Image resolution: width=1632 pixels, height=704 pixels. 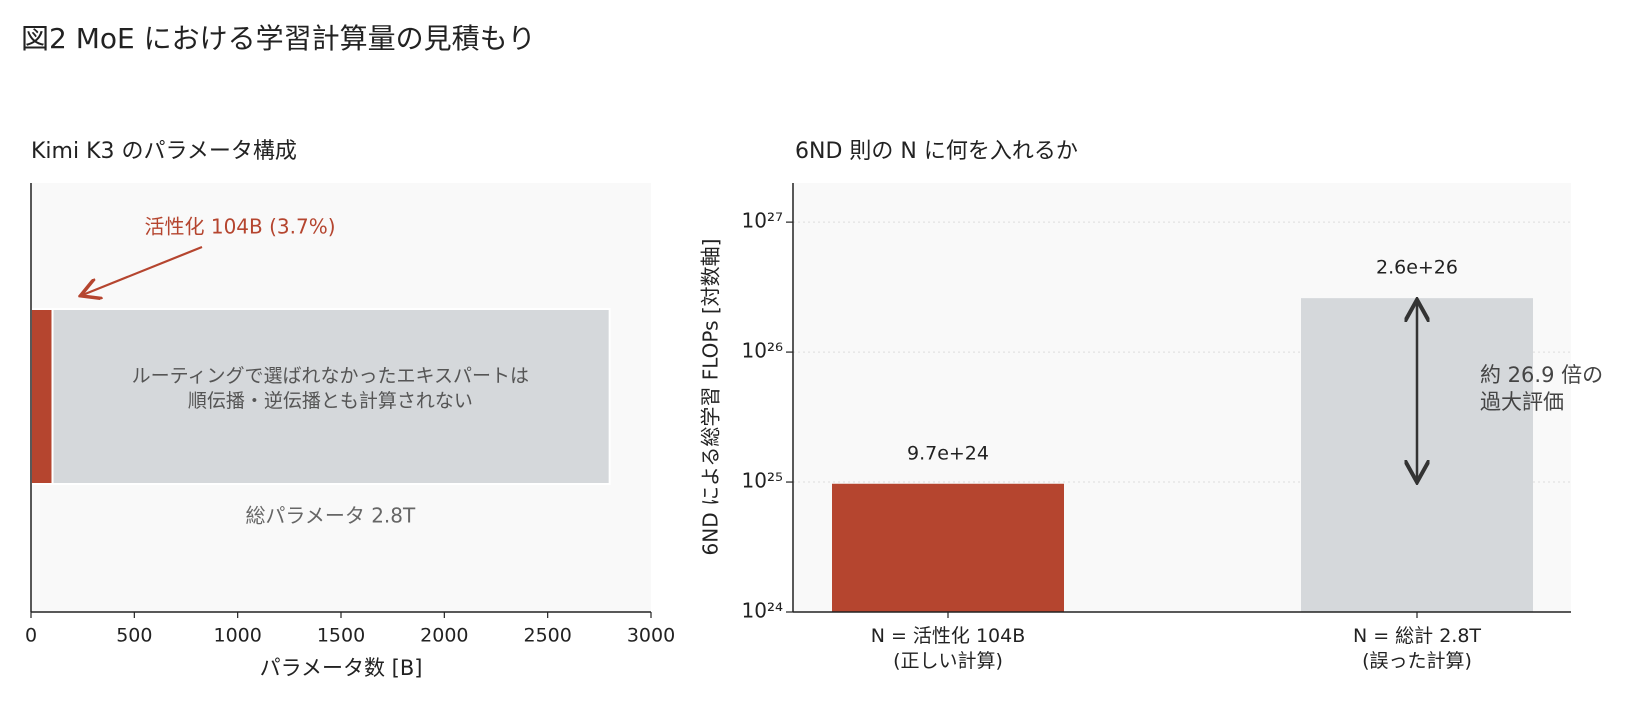 What do you see at coordinates (31, 636) in the screenshot?
I see `x-tick-label: 0` at bounding box center [31, 636].